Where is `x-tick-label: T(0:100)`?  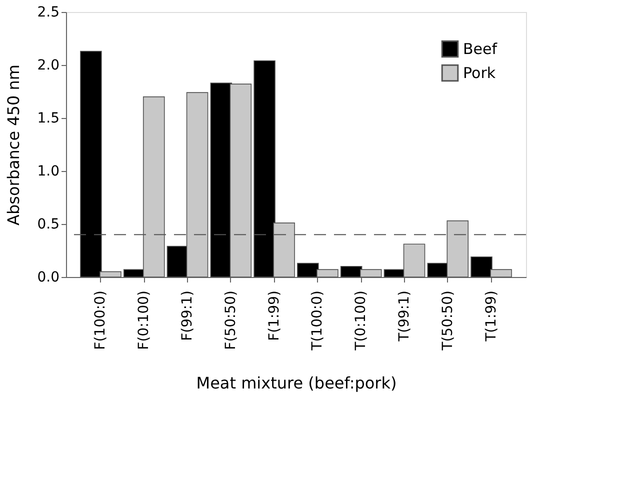 x-tick-label: T(0:100) is located at coordinates (361, 321).